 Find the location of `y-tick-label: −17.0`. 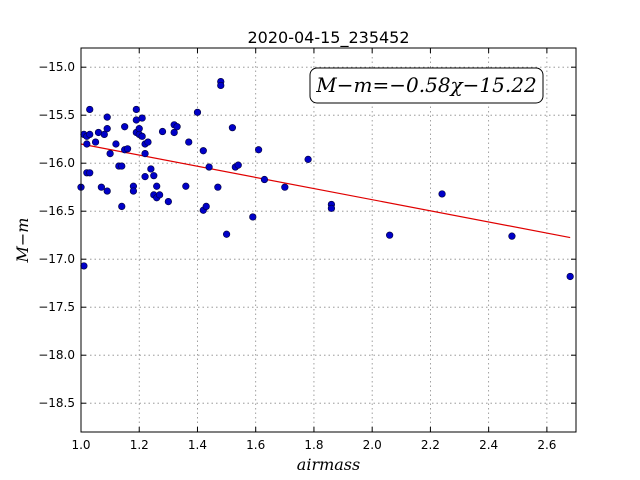

y-tick-label: −17.0 is located at coordinates (56, 259).